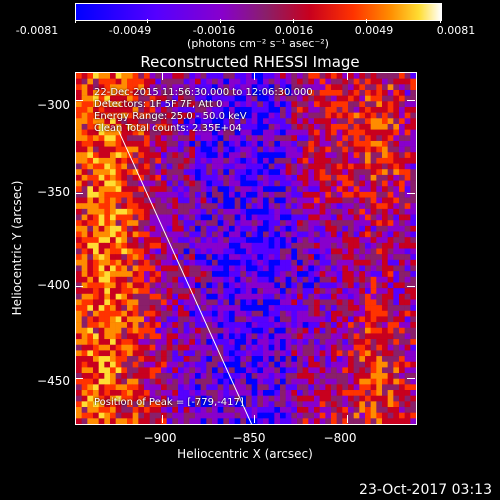 The height and width of the screenshot is (500, 500). What do you see at coordinates (258, 43) in the screenshot?
I see `colorbar-units: (photons cm⁻² s⁻¹ asec⁻²)` at bounding box center [258, 43].